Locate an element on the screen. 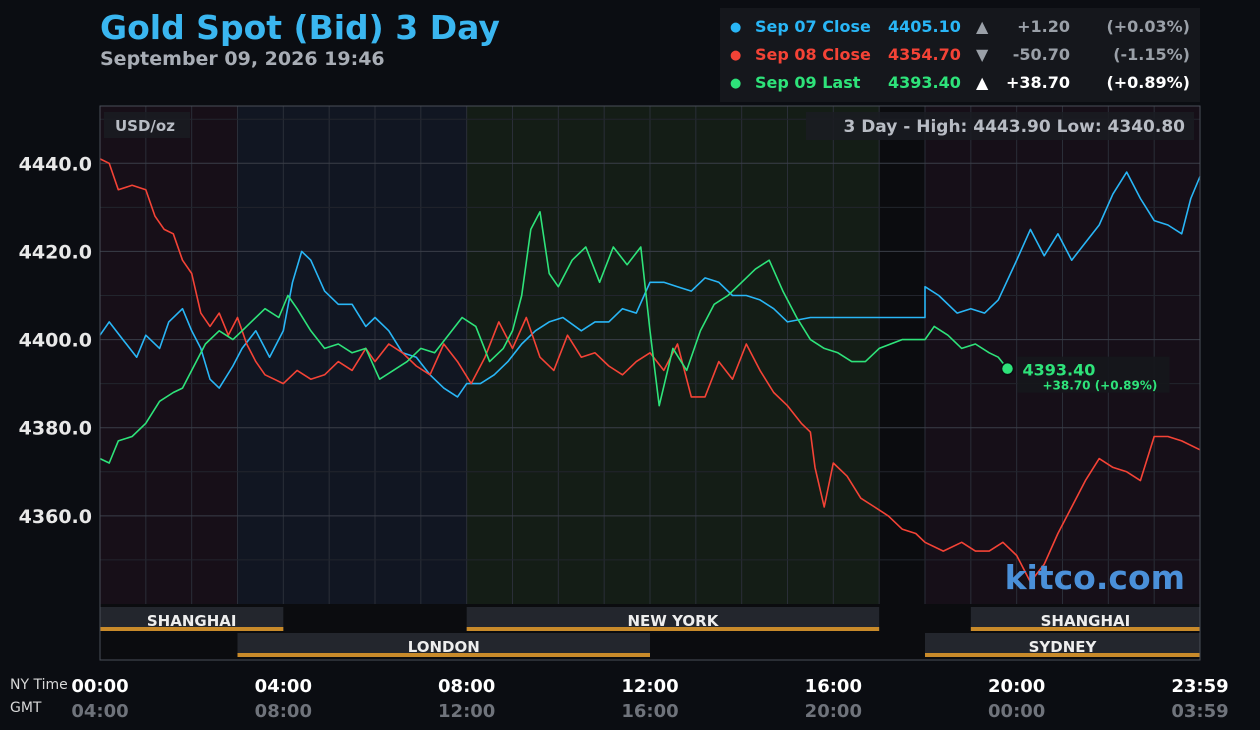  x-tick-label-gmt: 16:00 is located at coordinates (649, 711).